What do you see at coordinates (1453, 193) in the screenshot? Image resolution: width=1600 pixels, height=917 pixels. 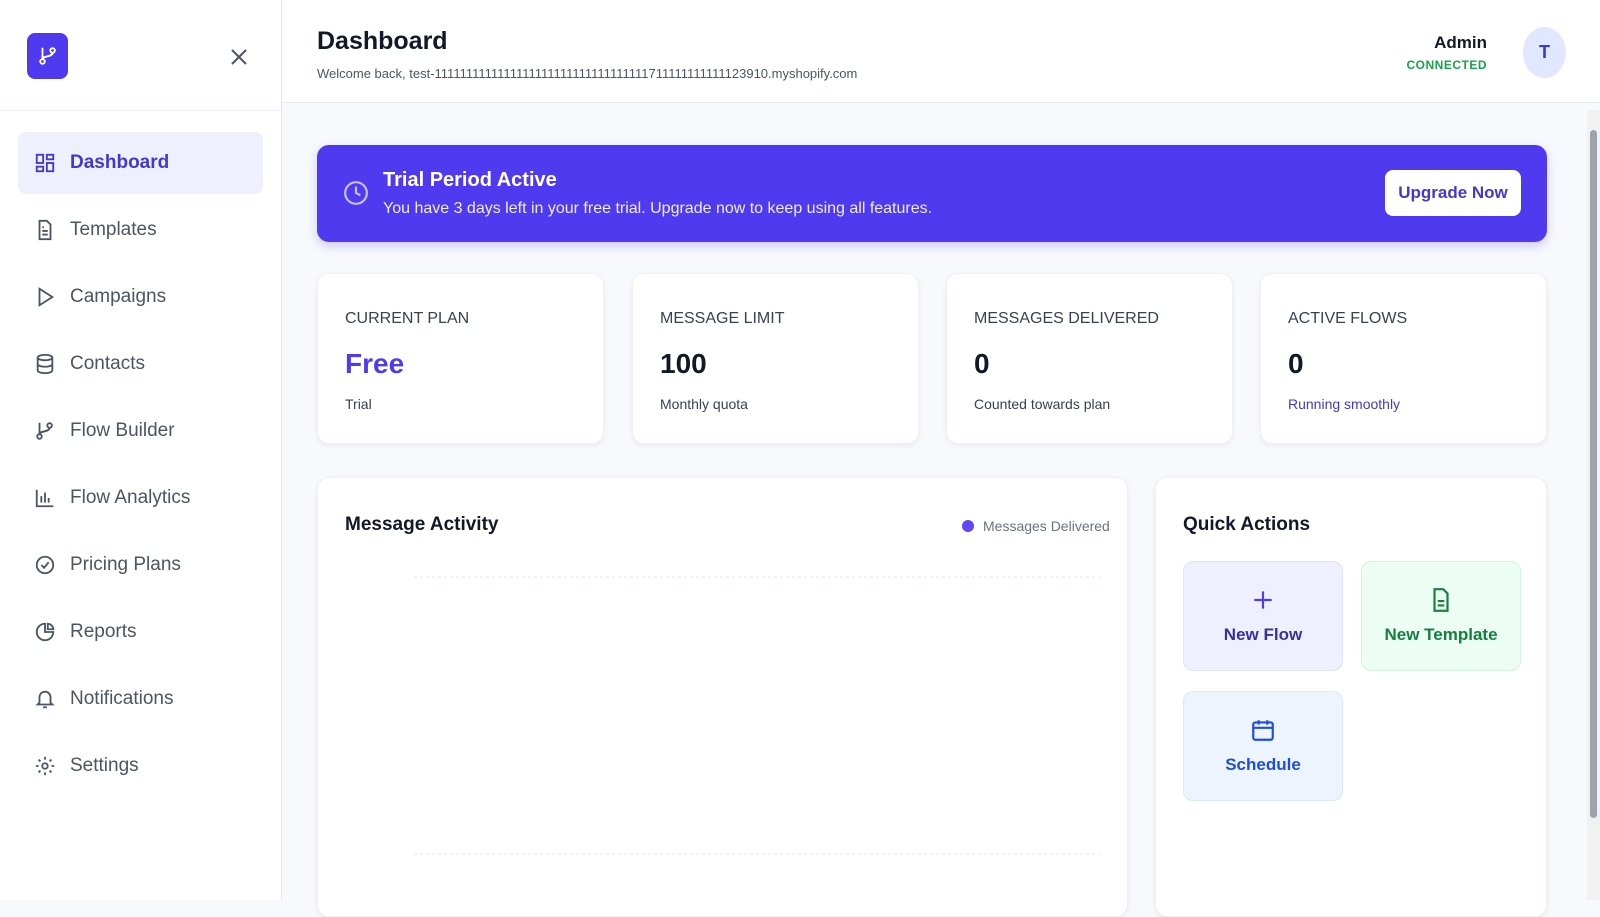 I see `upgrade-button: Upgrade Now` at bounding box center [1453, 193].